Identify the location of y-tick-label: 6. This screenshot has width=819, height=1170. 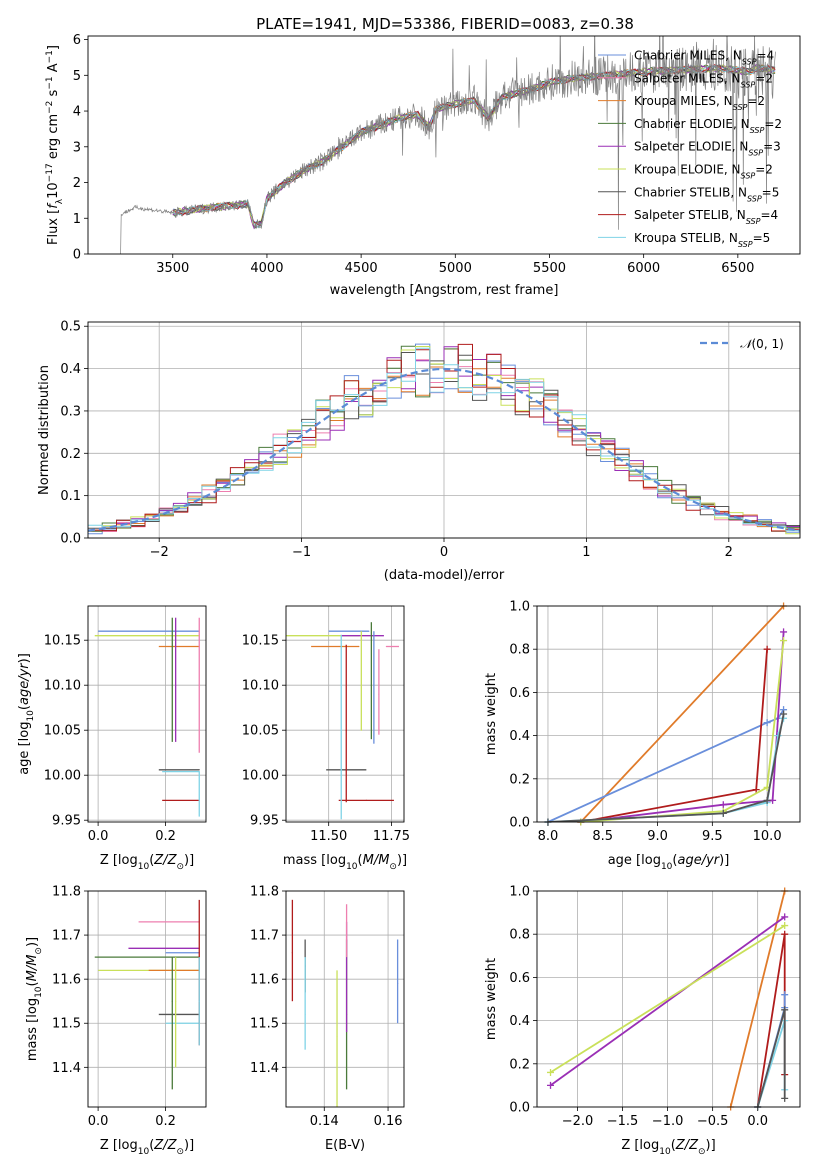
(77, 40).